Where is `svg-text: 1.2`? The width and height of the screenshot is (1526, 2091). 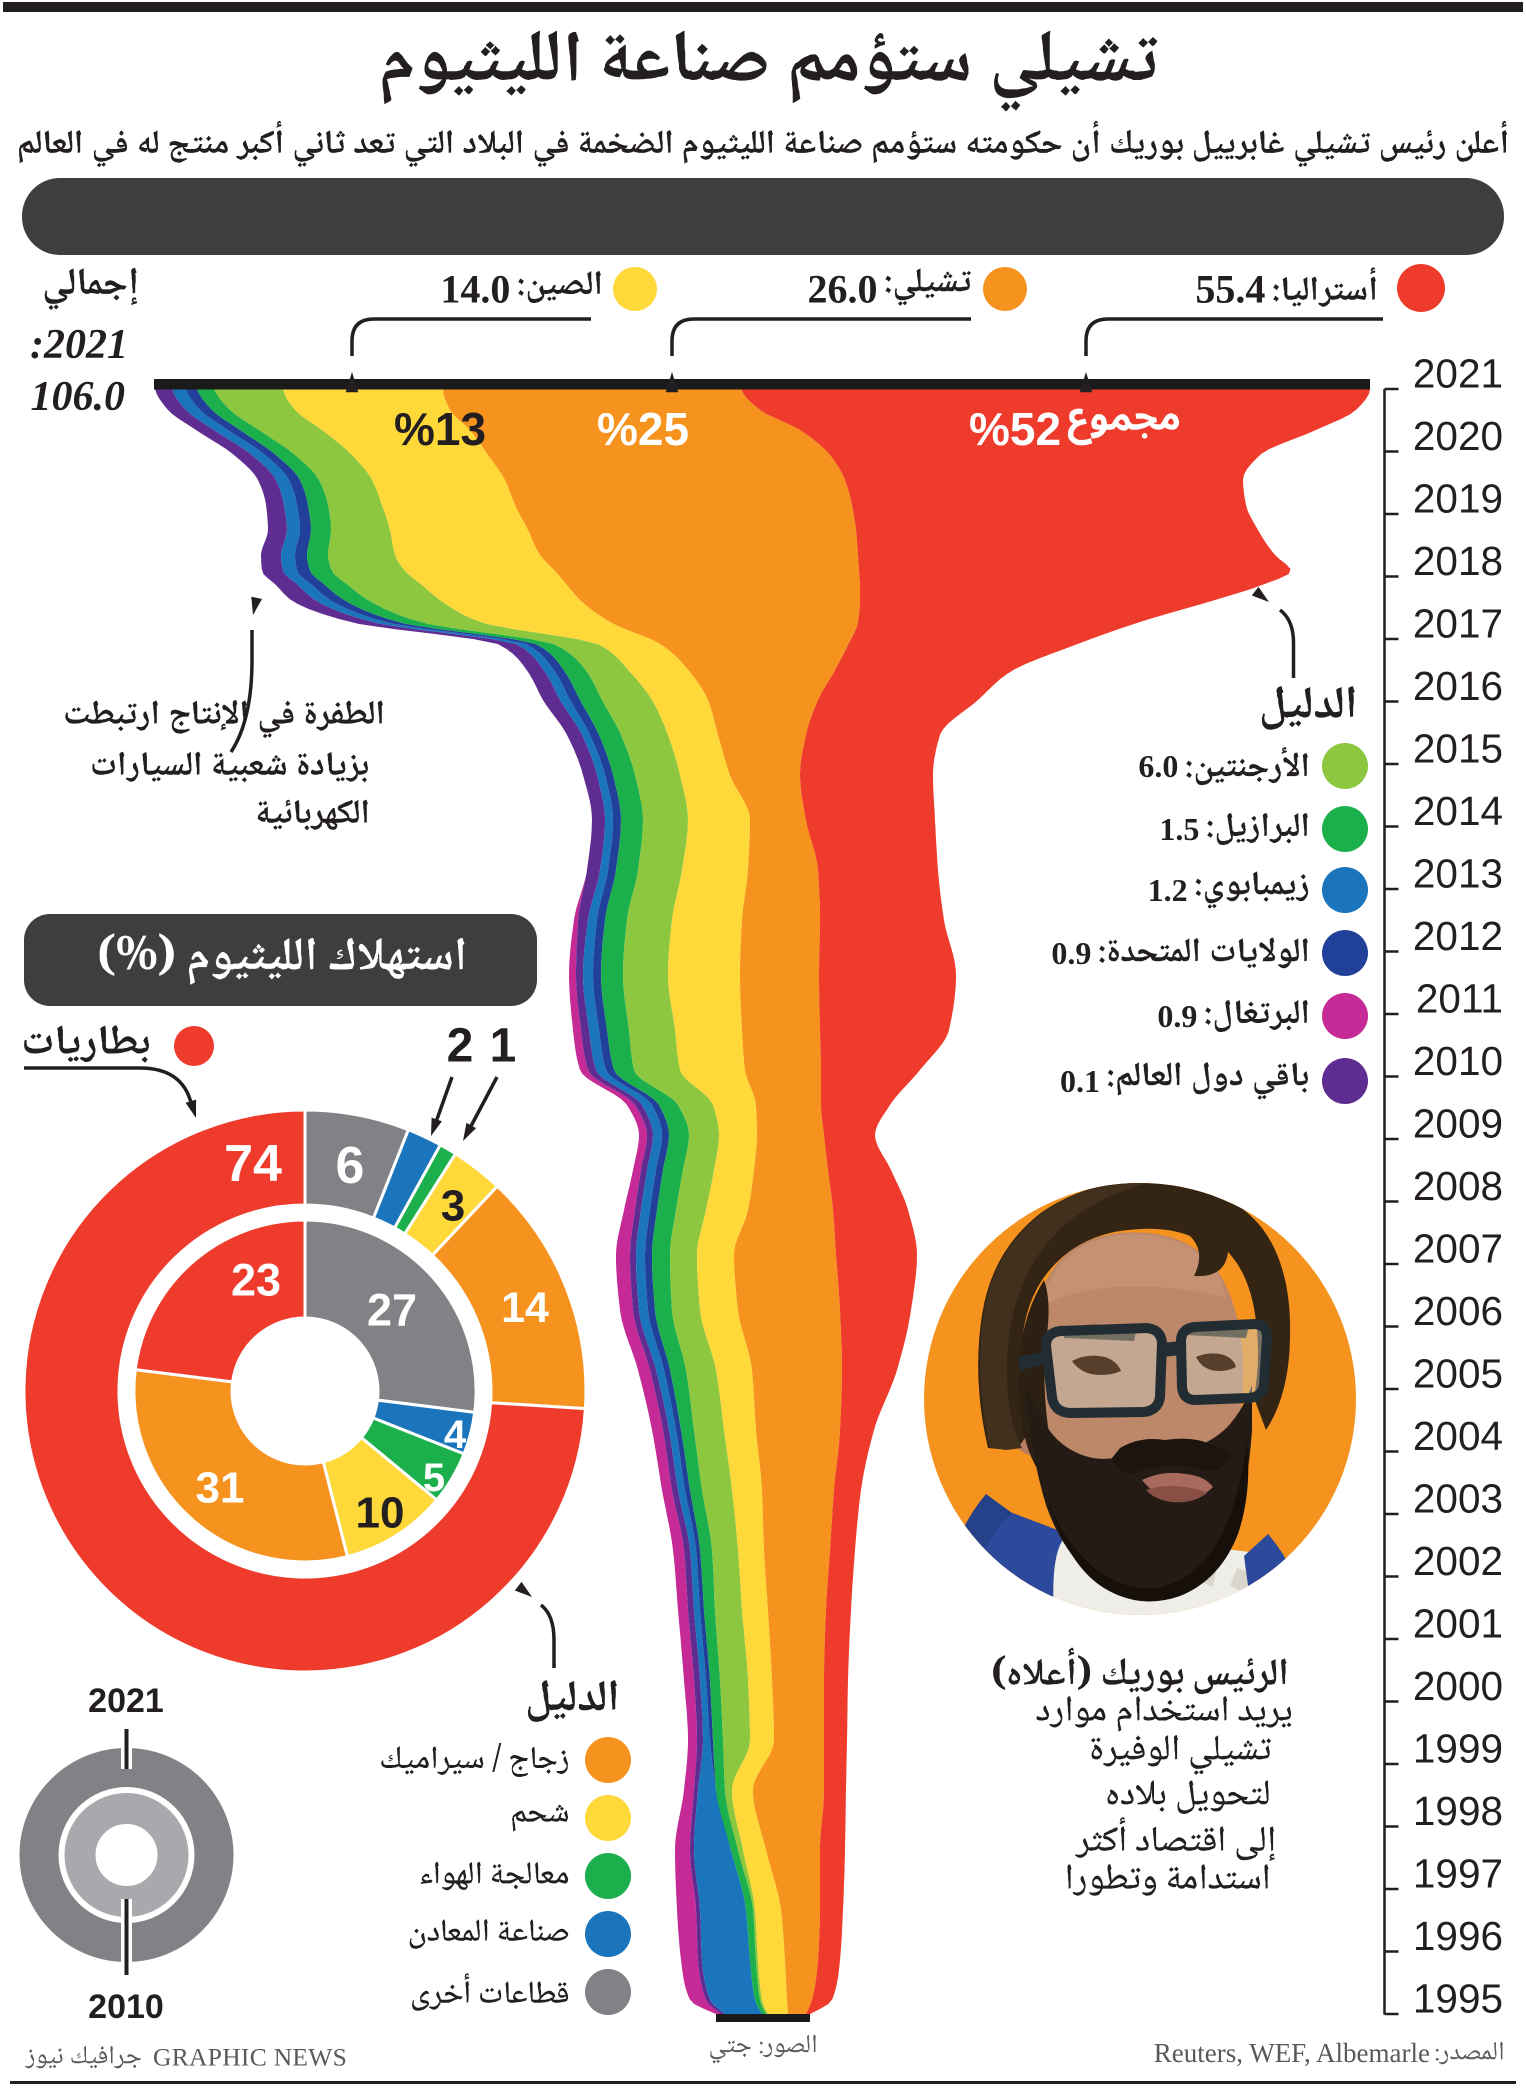 svg-text: 1.2 is located at coordinates (1168, 890).